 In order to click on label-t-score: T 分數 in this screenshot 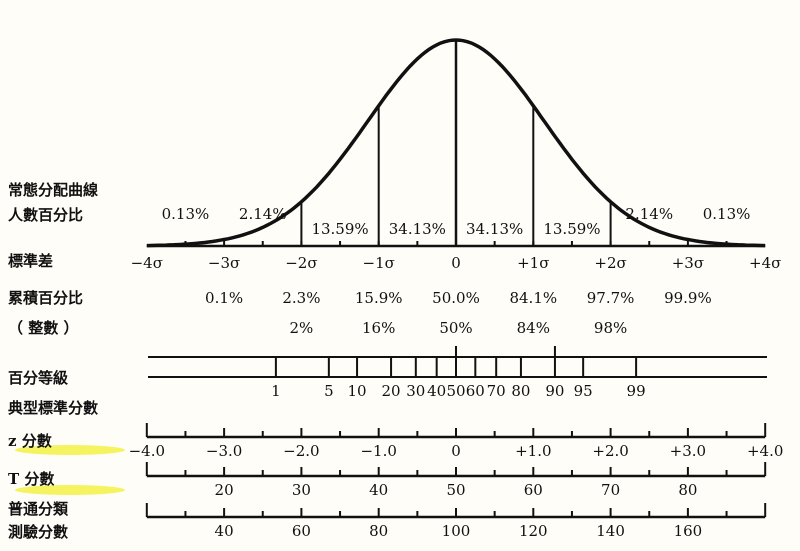, I will do `click(31, 479)`.